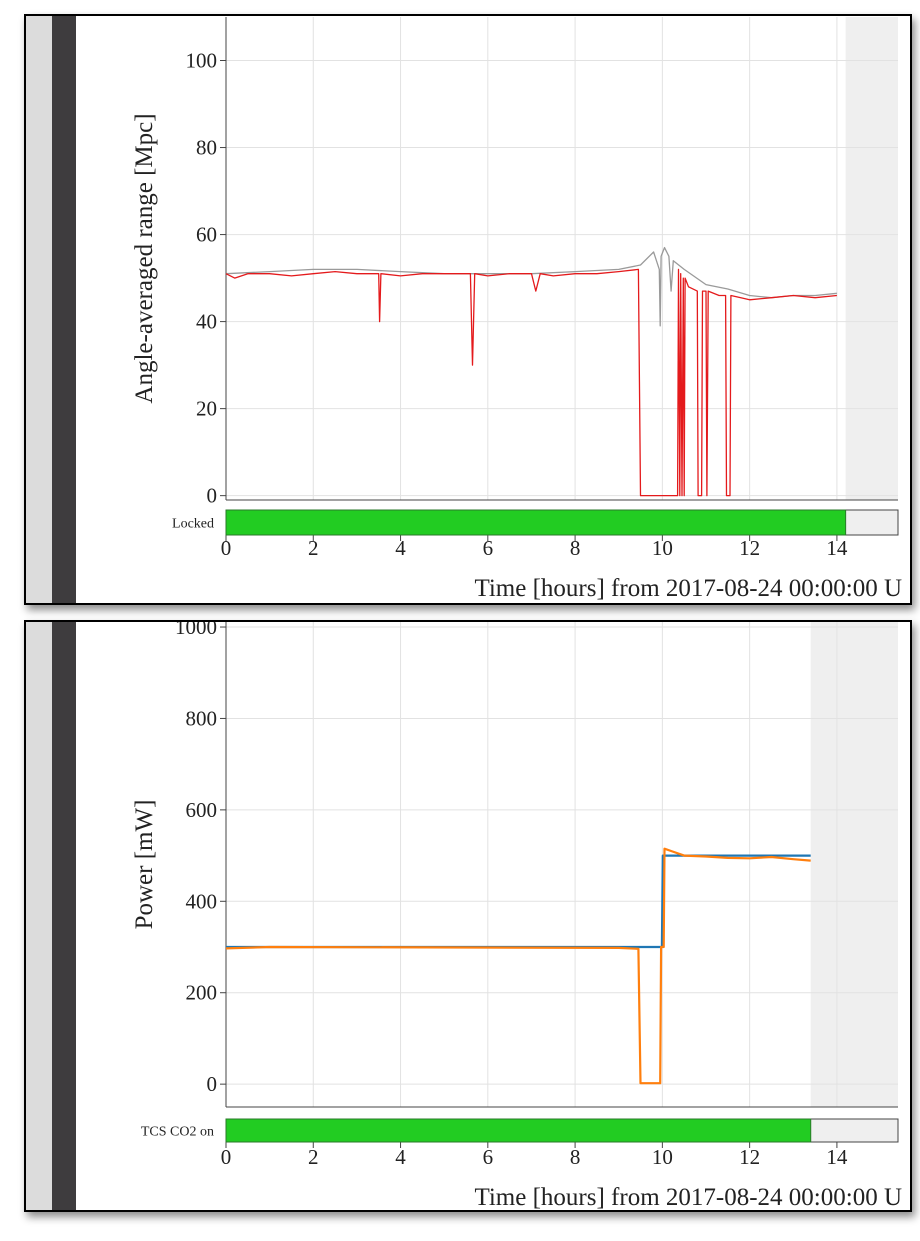 The height and width of the screenshot is (1241, 920). I want to click on y-axis-label: Power [mW], so click(144, 865).